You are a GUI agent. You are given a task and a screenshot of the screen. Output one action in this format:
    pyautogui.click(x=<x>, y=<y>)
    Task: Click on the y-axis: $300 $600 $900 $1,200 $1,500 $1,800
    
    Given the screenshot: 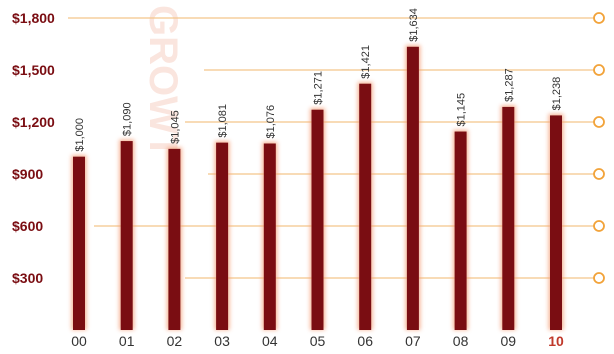 What is the action you would take?
    pyautogui.click(x=33, y=148)
    